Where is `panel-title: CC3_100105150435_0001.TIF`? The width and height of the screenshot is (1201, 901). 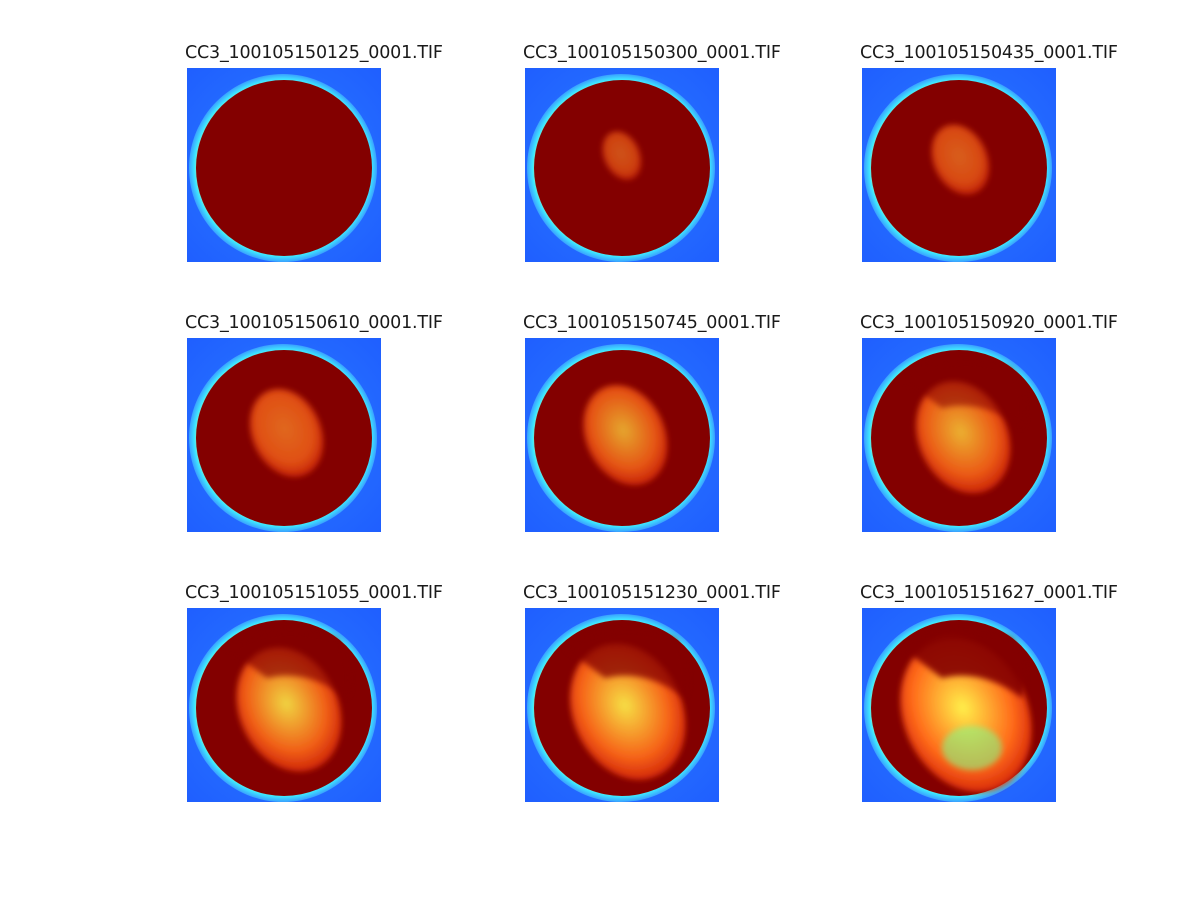 panel-title: CC3_100105150435_0001.TIF is located at coordinates (989, 53).